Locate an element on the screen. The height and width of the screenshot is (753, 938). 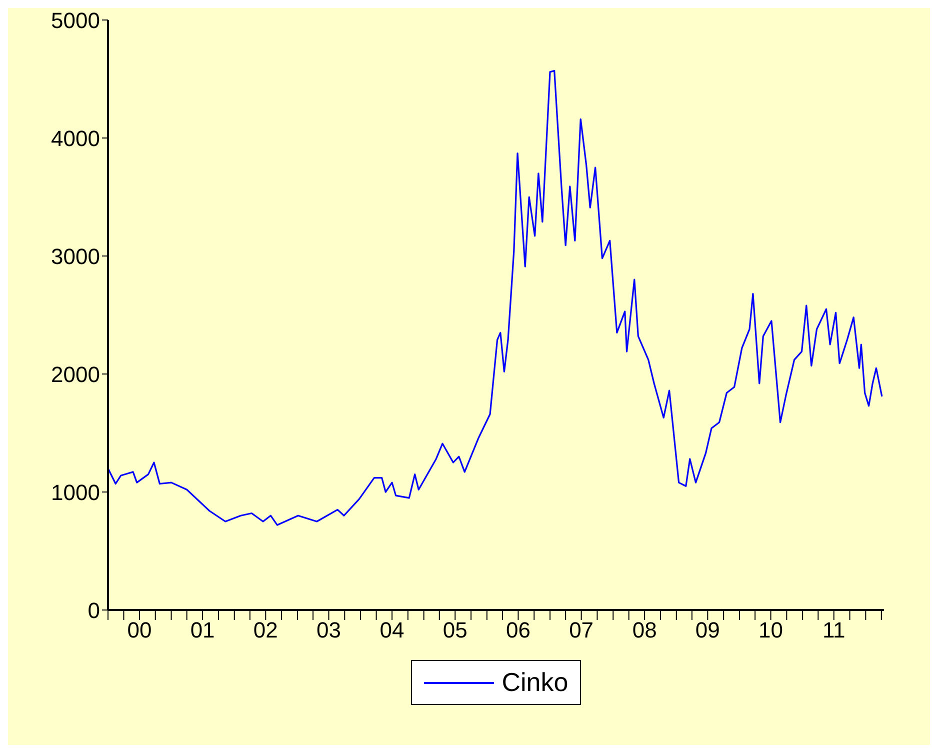
legend-label: Cinko is located at coordinates (535, 682).